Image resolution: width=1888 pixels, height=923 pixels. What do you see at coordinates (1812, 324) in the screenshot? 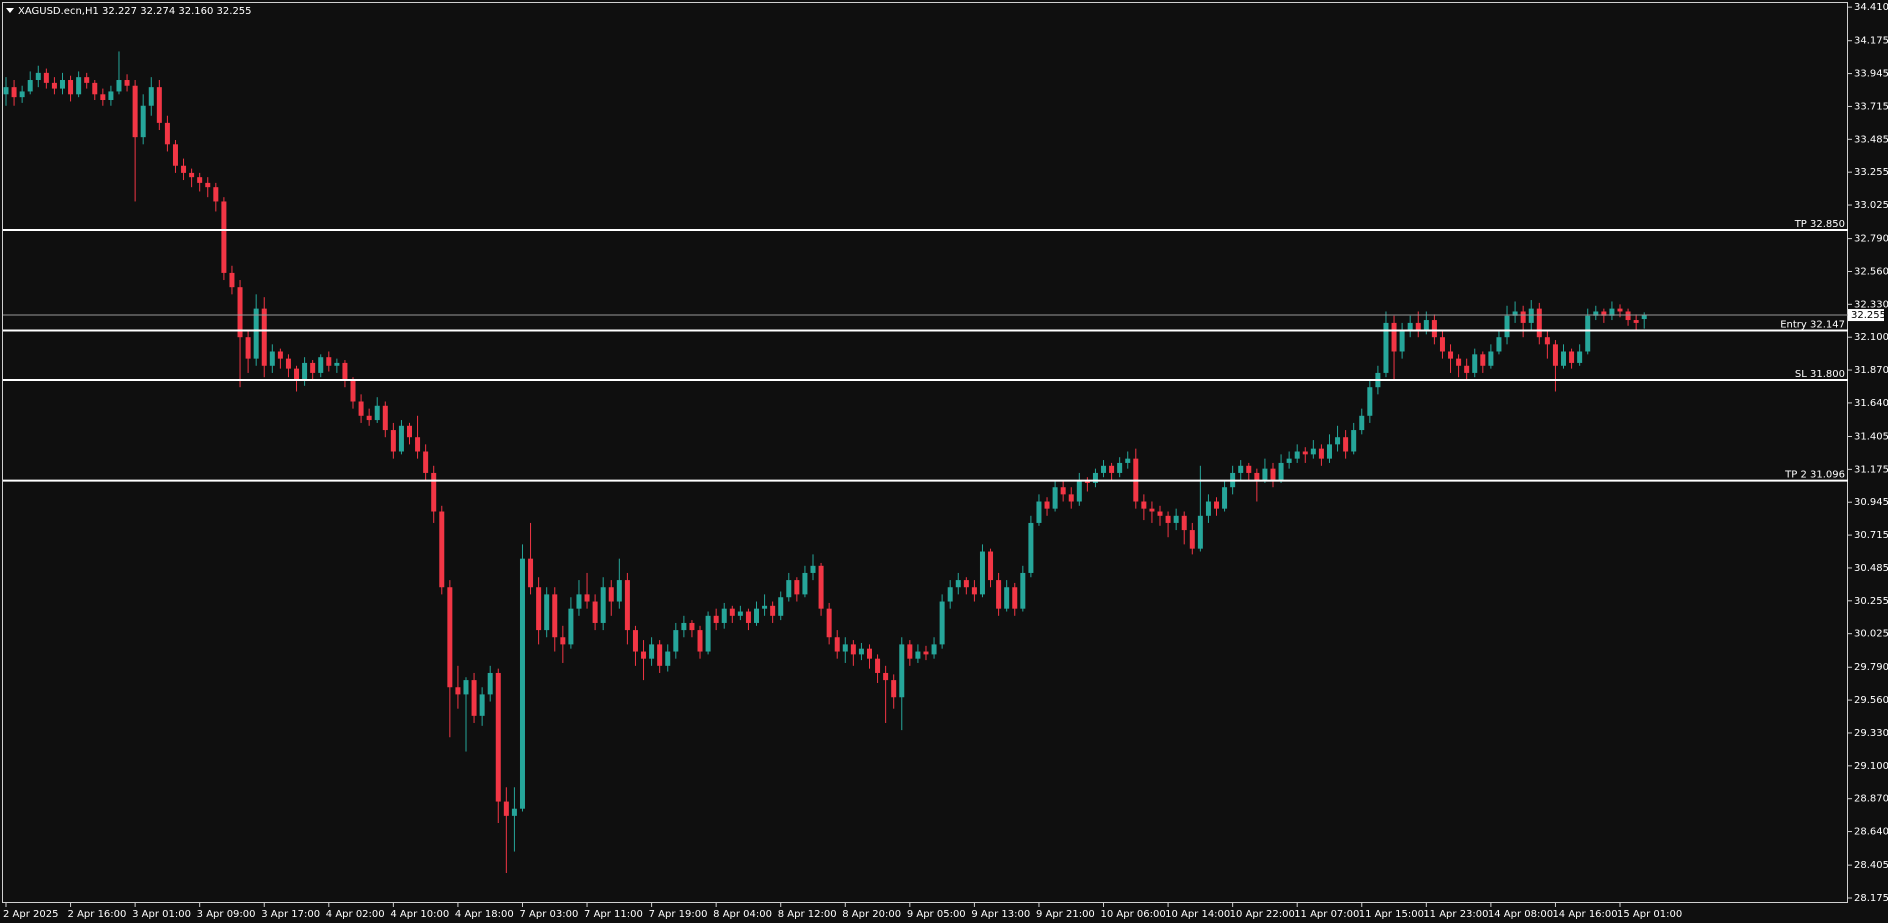
I see `level-label: Entry 32.147` at bounding box center [1812, 324].